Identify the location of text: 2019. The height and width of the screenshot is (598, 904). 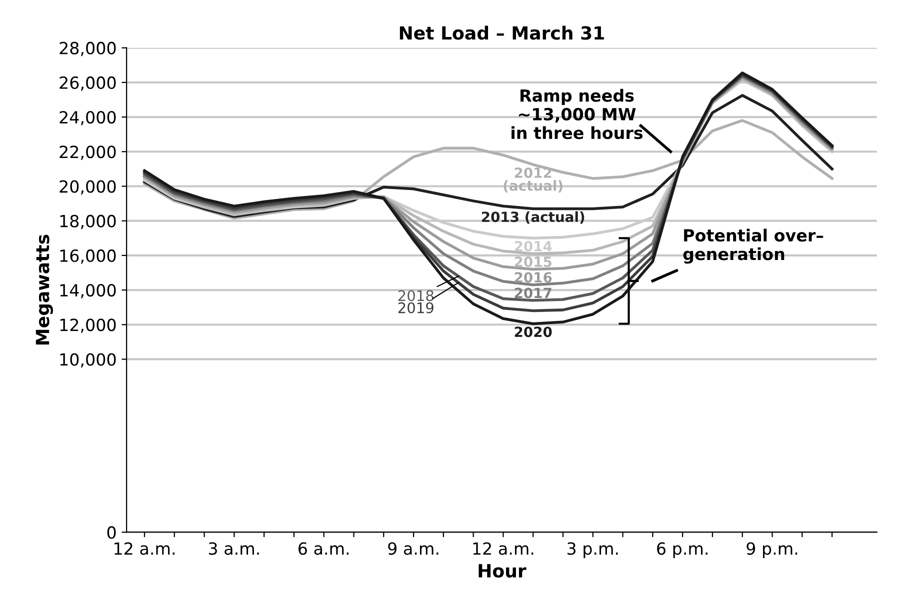
(416, 308).